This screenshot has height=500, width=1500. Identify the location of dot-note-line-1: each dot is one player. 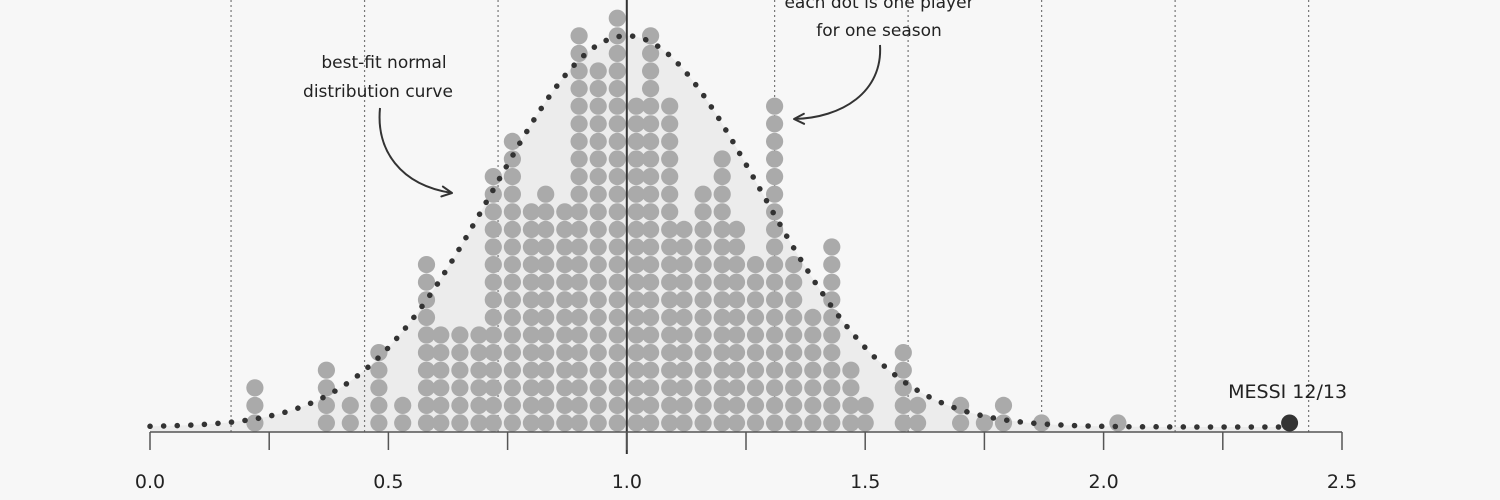
(878, 6).